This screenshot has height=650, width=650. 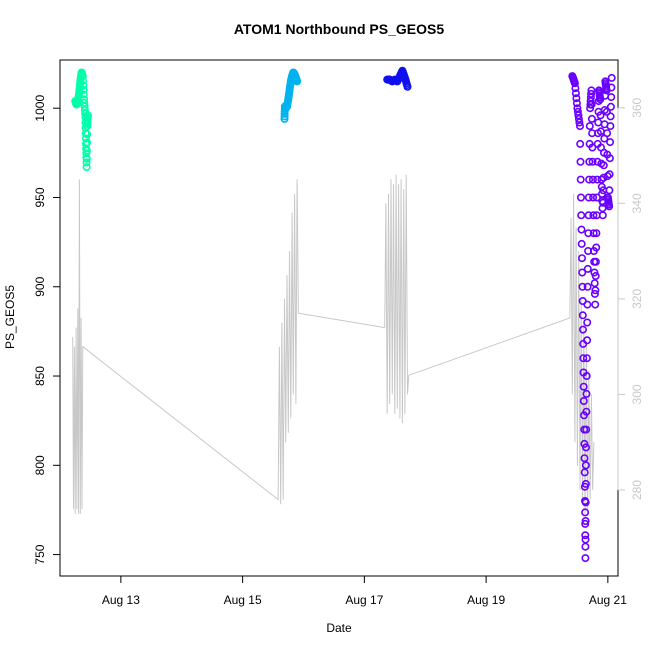 What do you see at coordinates (10, 317) in the screenshot?
I see `y-axis-label: PS_GEOS5` at bounding box center [10, 317].